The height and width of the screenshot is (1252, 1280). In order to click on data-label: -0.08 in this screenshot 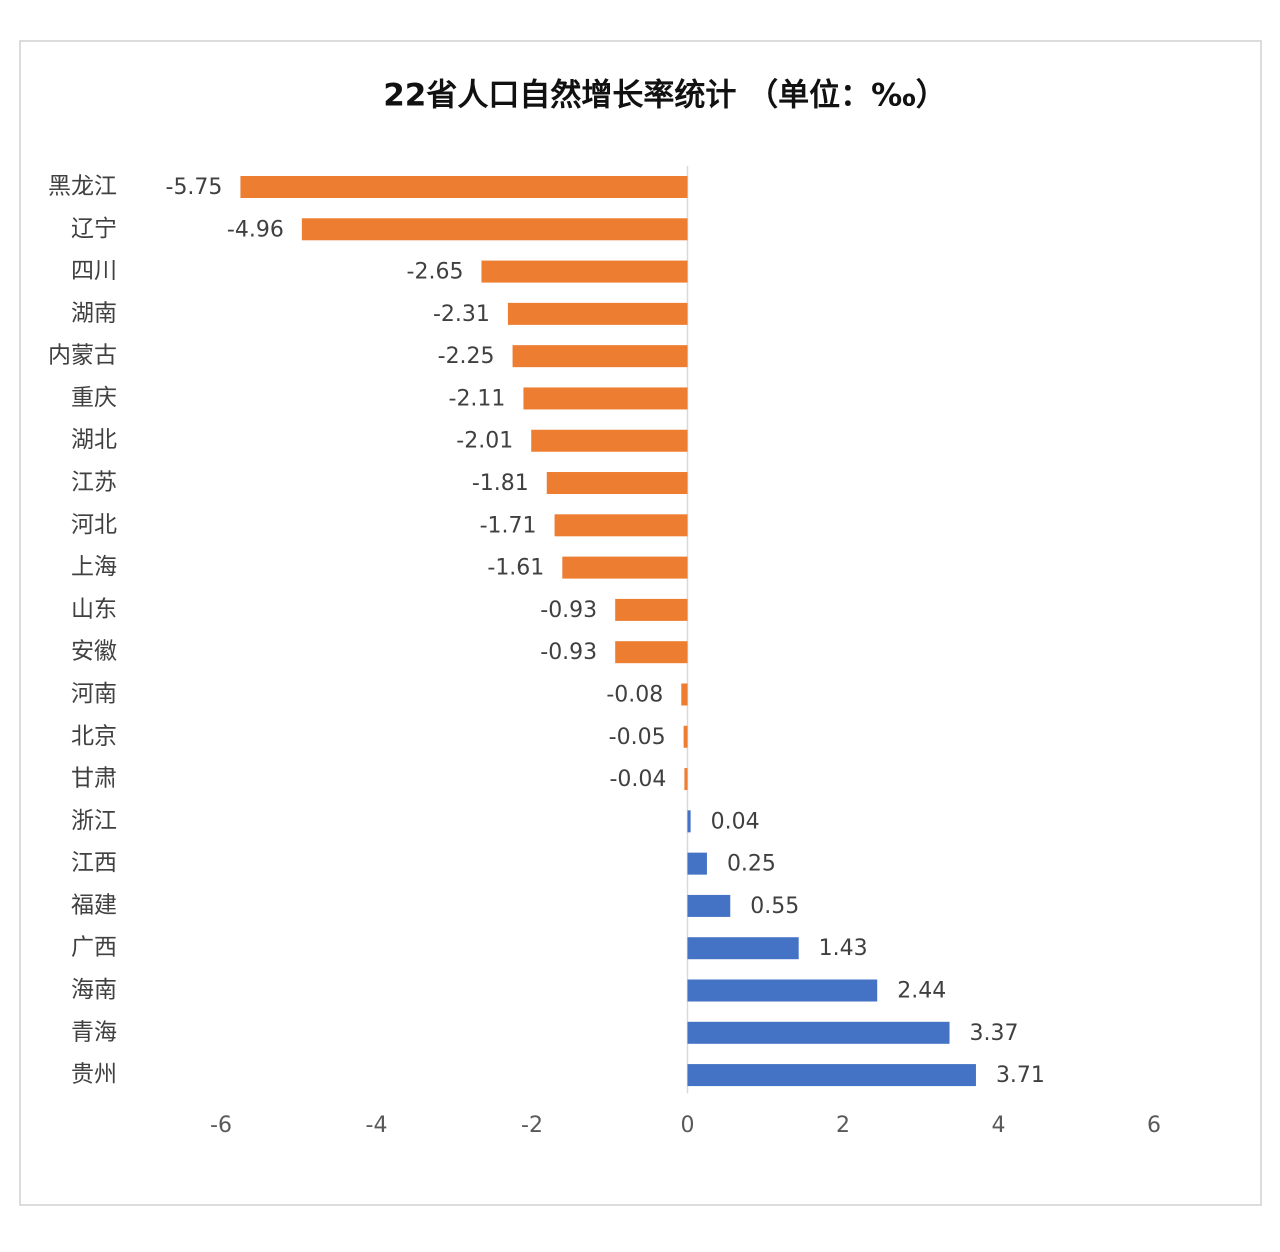, I will do `click(634, 694)`.